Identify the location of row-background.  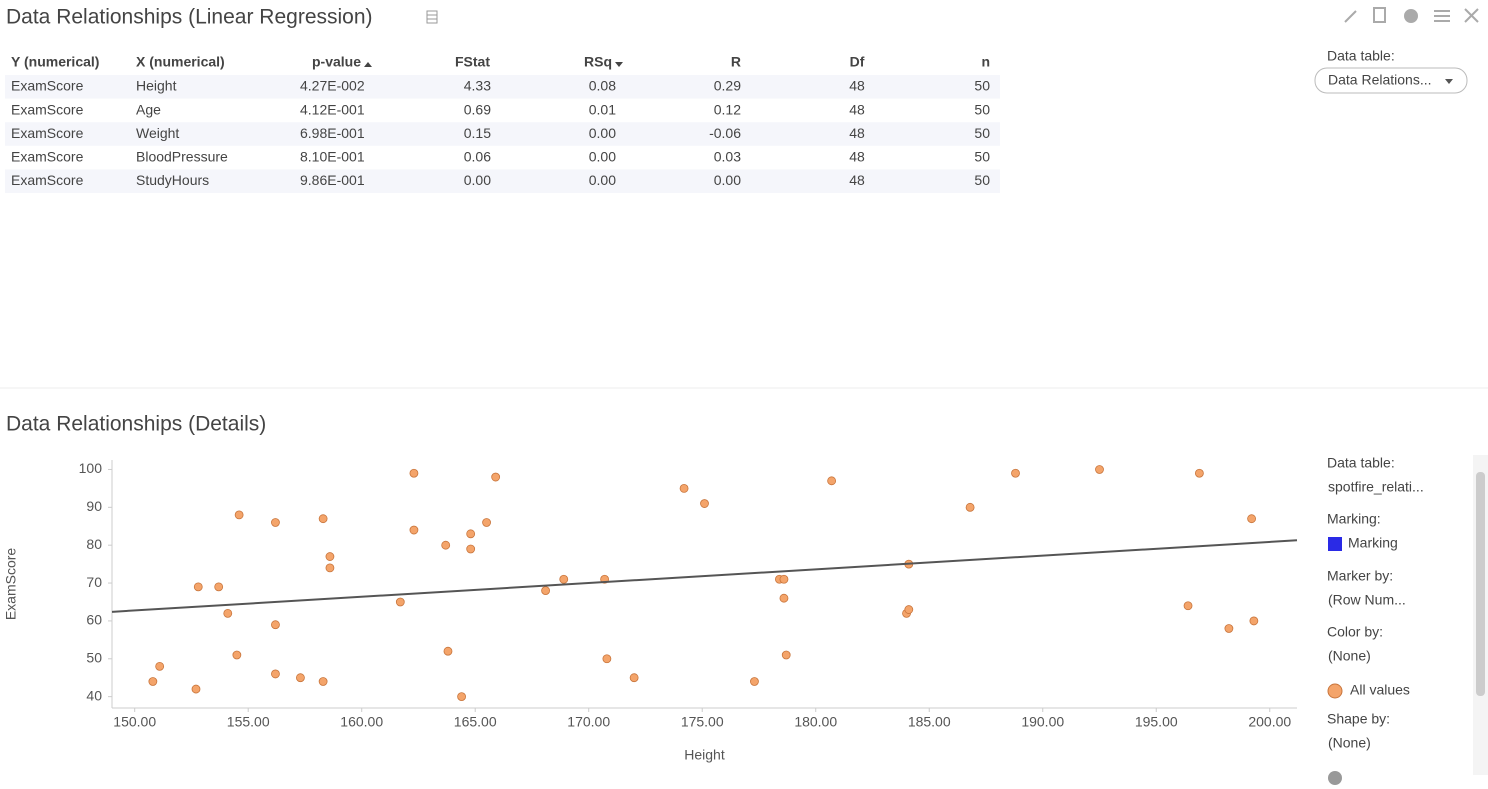
(502, 181).